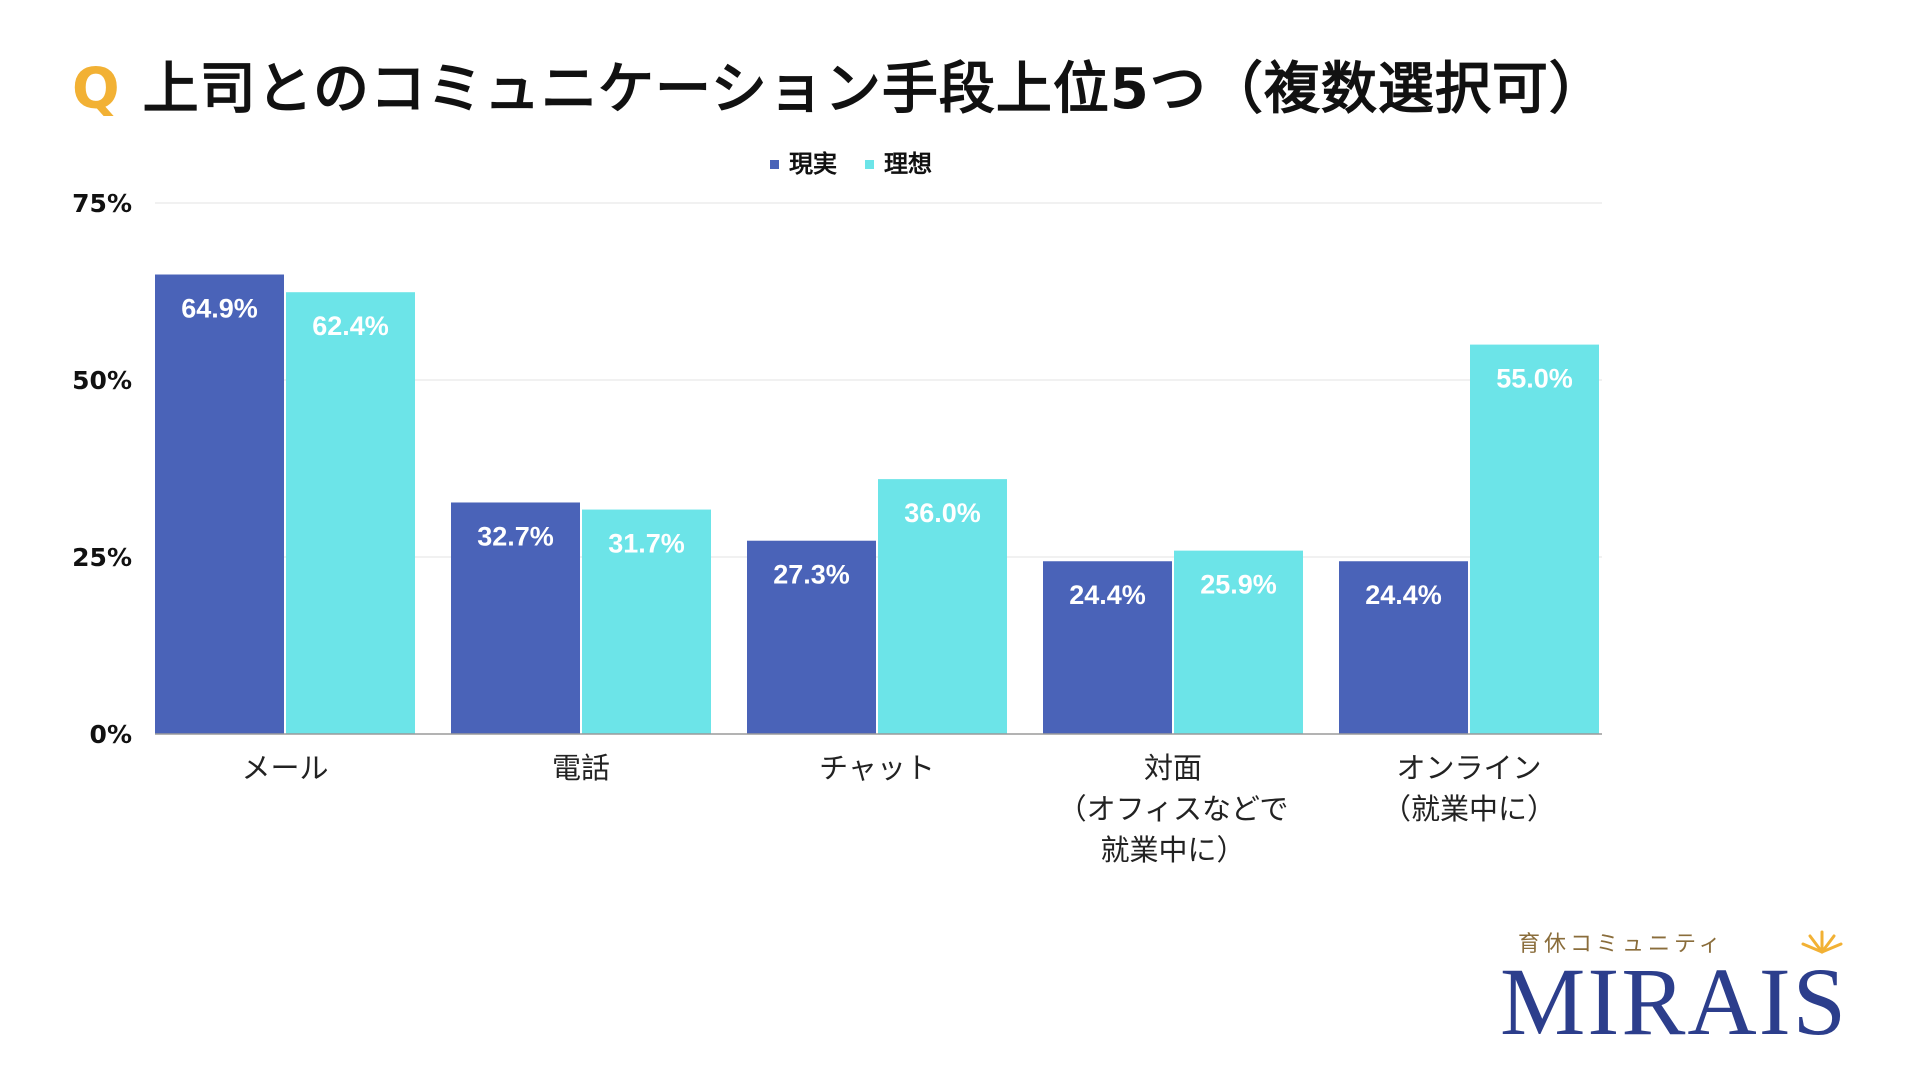 The image size is (1920, 1080). What do you see at coordinates (102, 557) in the screenshot?
I see `y-tick-label: 25%` at bounding box center [102, 557].